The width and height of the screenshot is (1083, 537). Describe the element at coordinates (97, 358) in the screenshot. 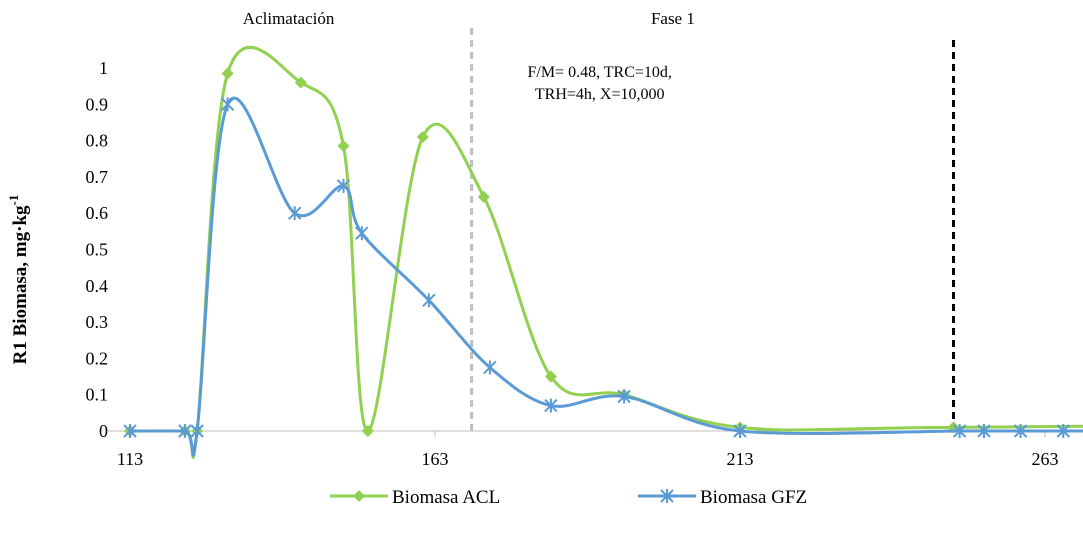

I see `y-tick-label: 0.2` at that location.